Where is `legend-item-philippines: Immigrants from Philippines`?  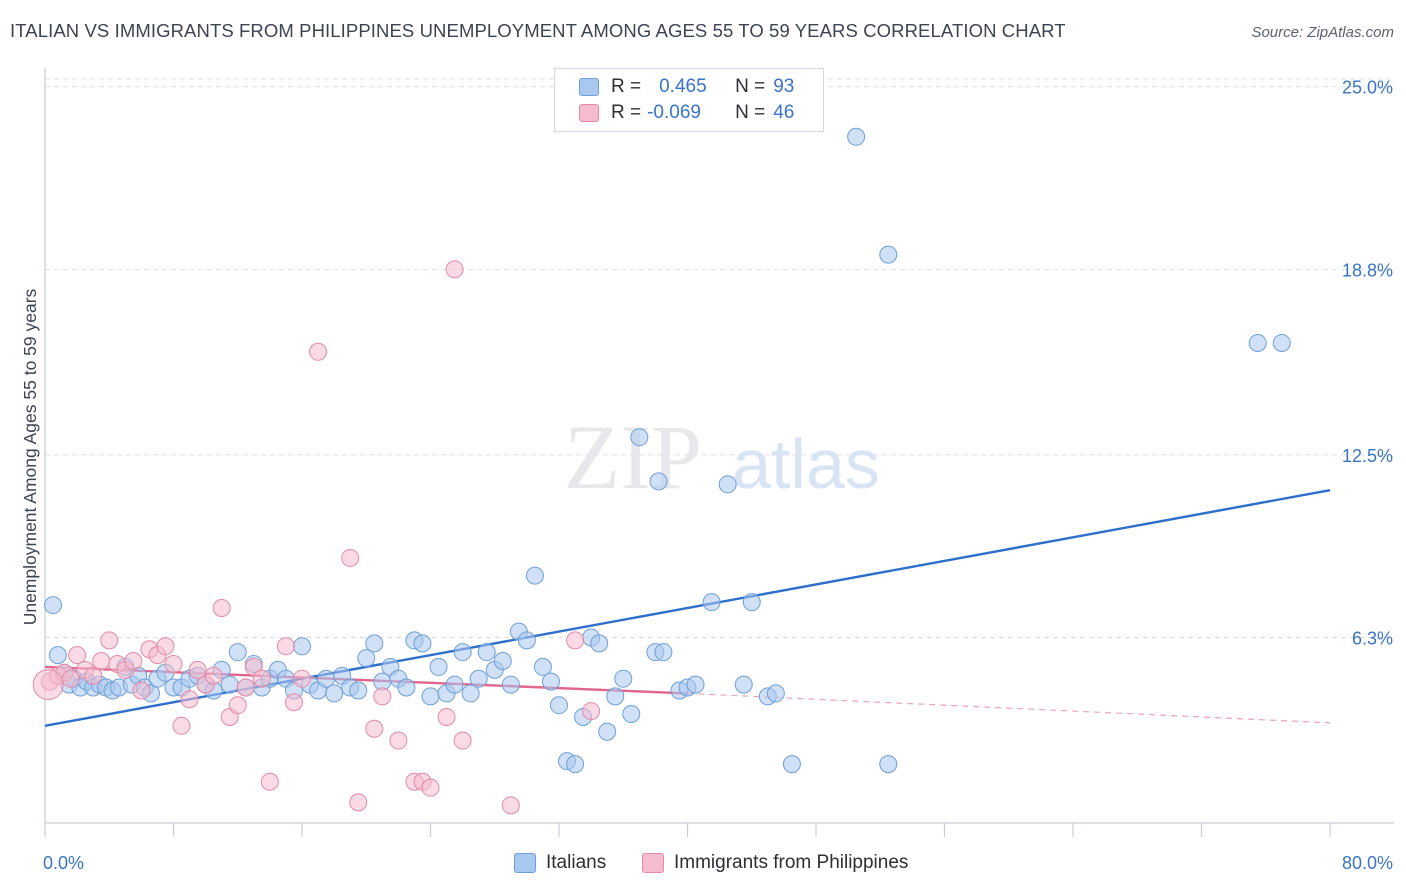 legend-item-philippines: Immigrants from Philippines is located at coordinates (775, 863).